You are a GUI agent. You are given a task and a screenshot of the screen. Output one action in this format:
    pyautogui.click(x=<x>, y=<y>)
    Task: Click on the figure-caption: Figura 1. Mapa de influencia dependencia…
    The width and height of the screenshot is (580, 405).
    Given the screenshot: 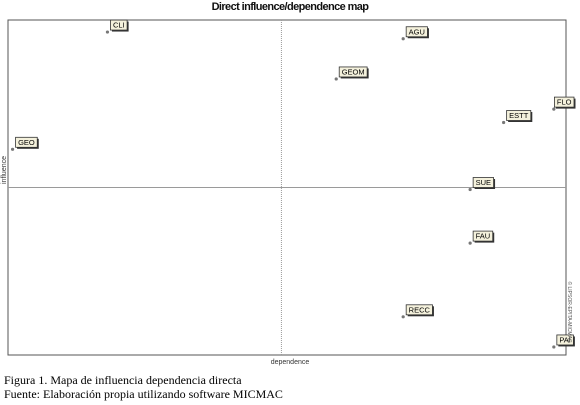 What is the action you would take?
    pyautogui.click(x=143, y=387)
    